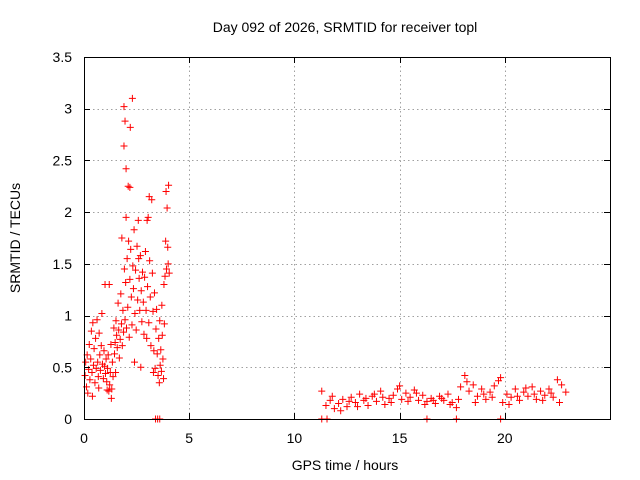  What do you see at coordinates (345, 465) in the screenshot?
I see `x-axis-label: GPS time / hours` at bounding box center [345, 465].